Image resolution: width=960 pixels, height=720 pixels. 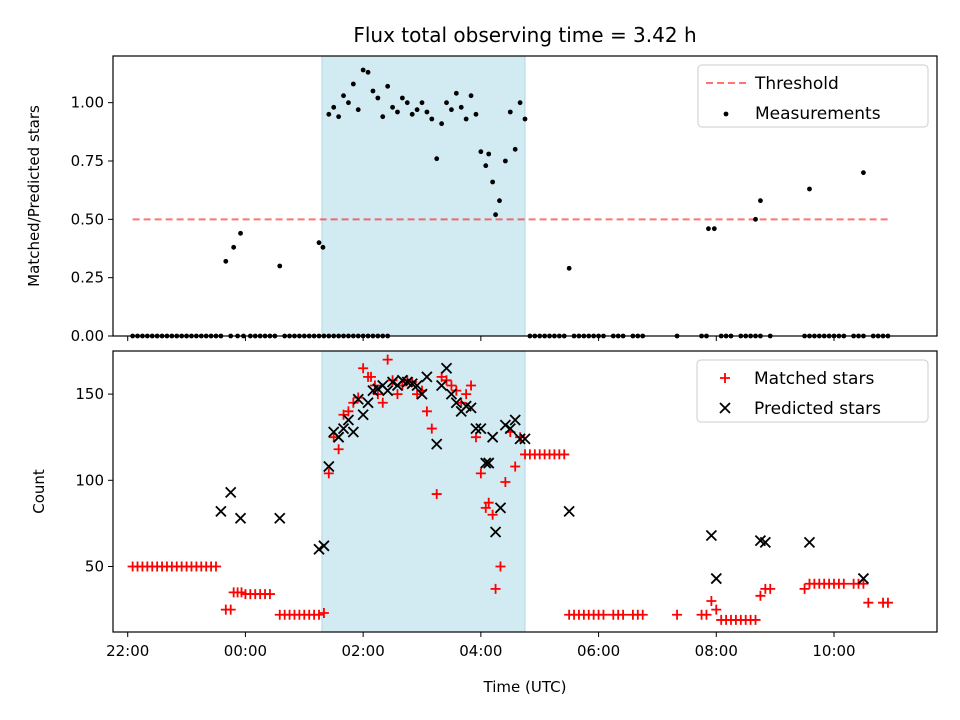 What do you see at coordinates (363, 651) in the screenshot?
I see `x-tick-label: 02:00` at bounding box center [363, 651].